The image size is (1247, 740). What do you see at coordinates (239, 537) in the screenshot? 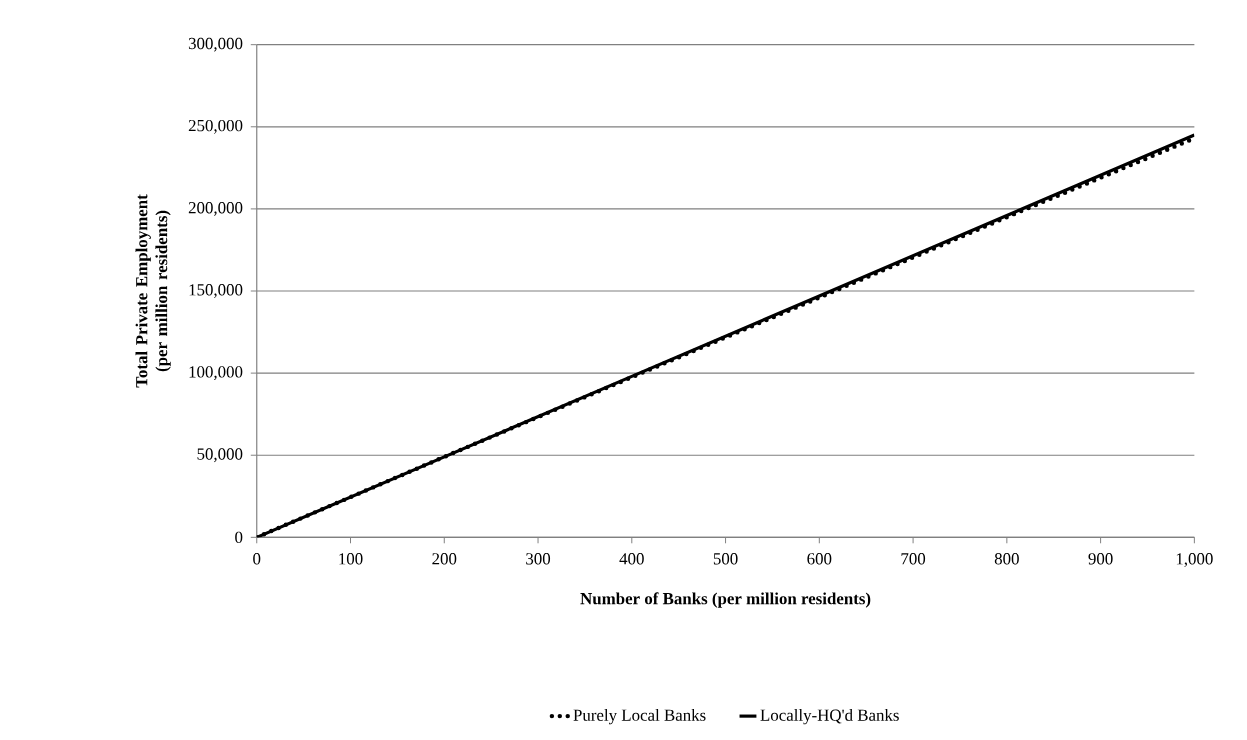
I see `y-tick-label: 0` at bounding box center [239, 537].